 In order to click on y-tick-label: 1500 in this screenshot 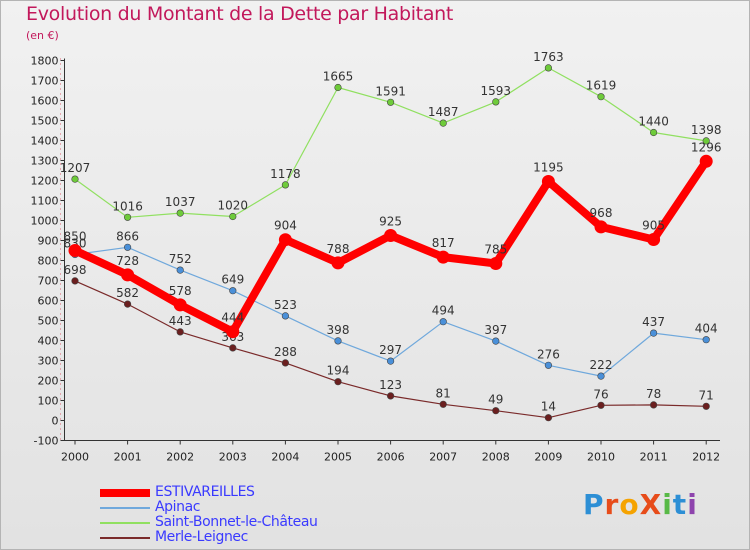, I will do `click(45, 121)`.